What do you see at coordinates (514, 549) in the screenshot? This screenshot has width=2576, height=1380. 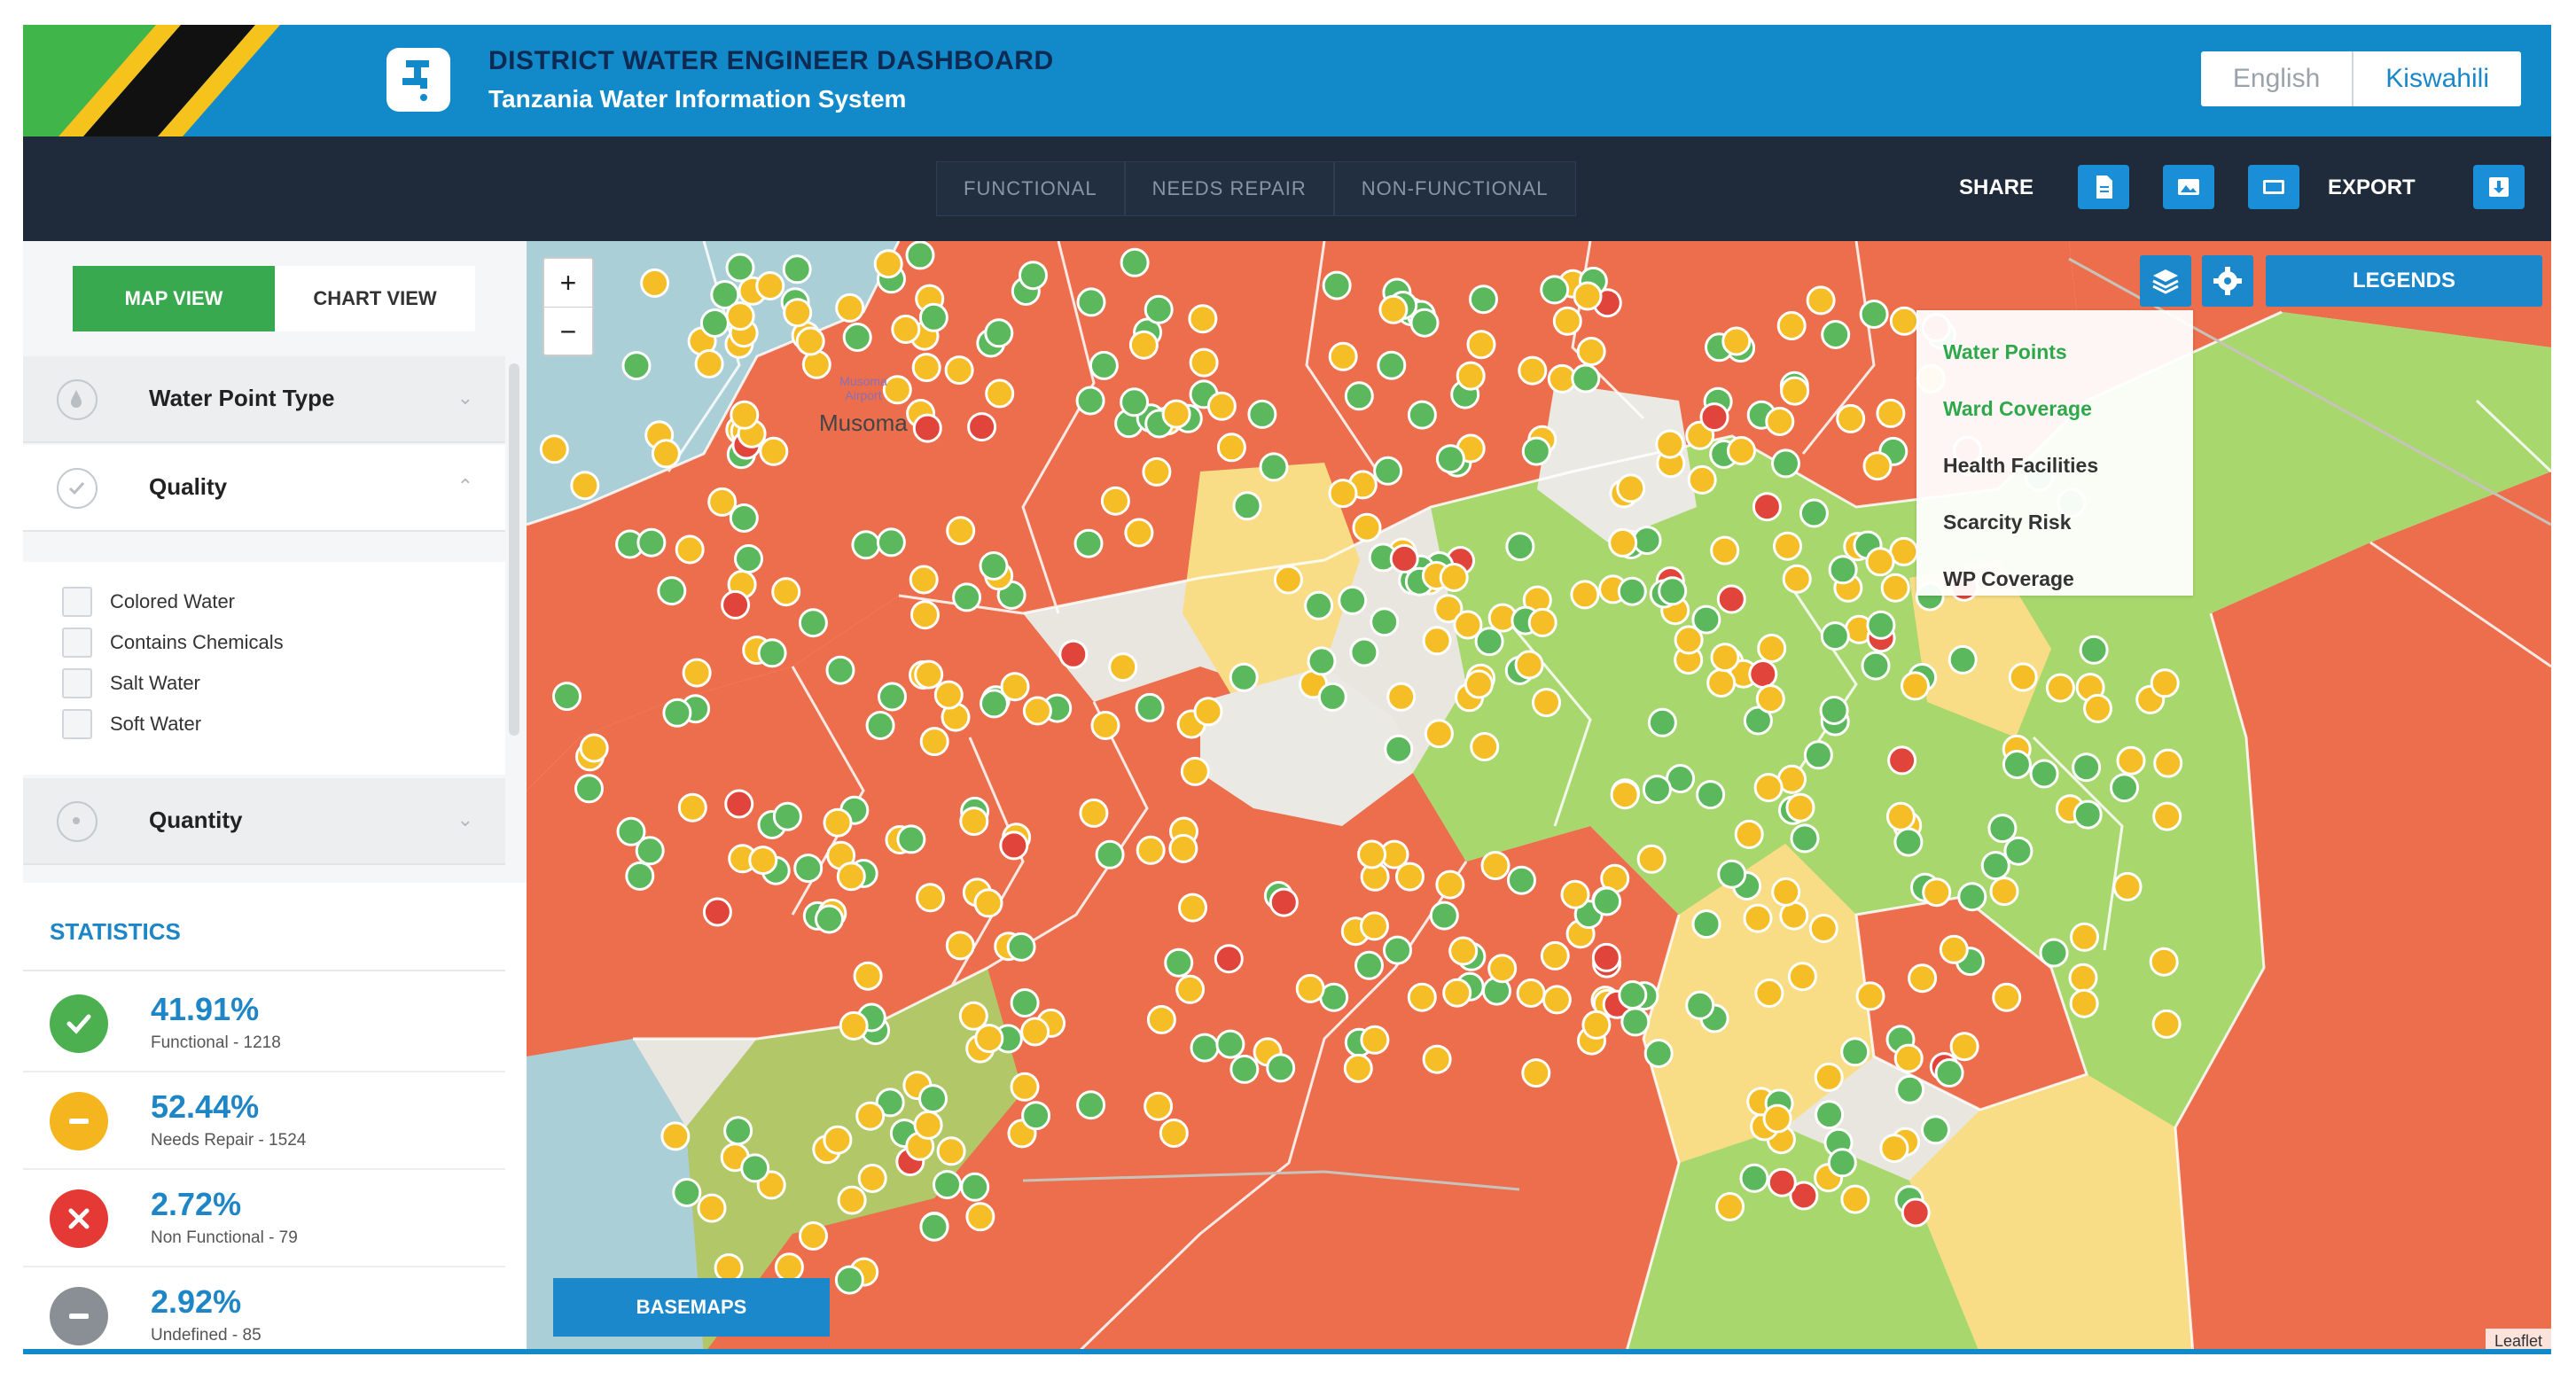 I see `sidebar-scrollbar` at bounding box center [514, 549].